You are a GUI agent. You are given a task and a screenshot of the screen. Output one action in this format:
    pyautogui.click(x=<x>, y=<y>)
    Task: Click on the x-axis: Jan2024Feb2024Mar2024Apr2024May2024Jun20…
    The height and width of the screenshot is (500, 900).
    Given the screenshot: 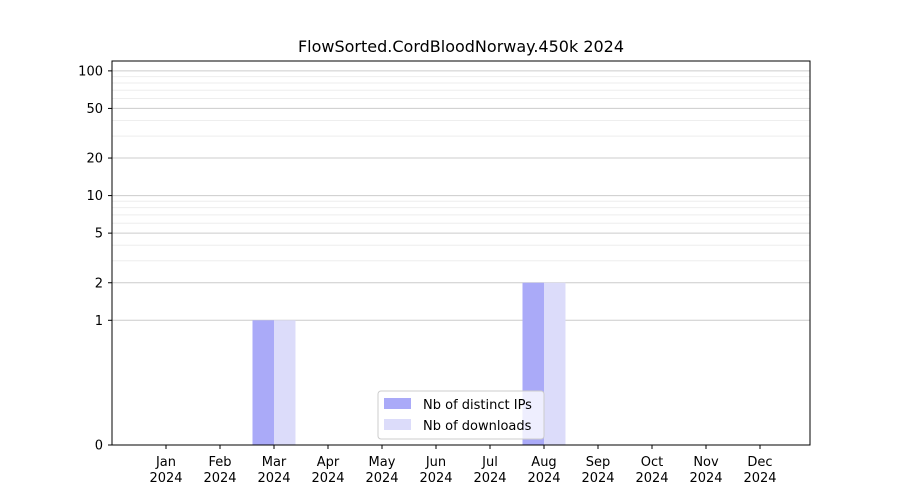 What is the action you would take?
    pyautogui.click(x=463, y=465)
    